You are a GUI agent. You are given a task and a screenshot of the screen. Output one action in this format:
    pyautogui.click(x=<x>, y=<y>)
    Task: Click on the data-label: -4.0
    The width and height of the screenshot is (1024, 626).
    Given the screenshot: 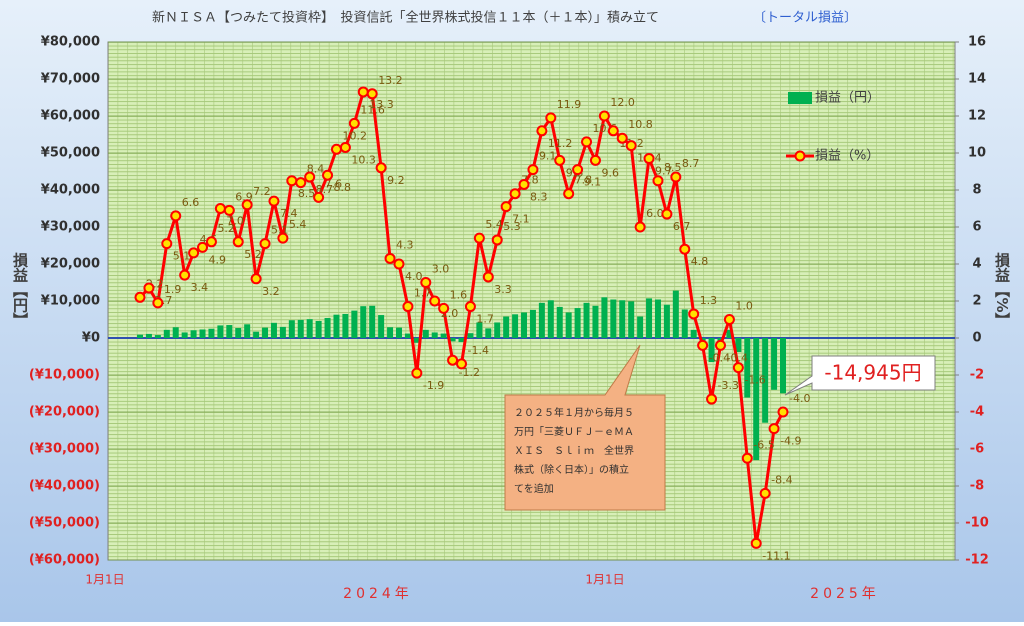 What is the action you would take?
    pyautogui.click(x=799, y=398)
    